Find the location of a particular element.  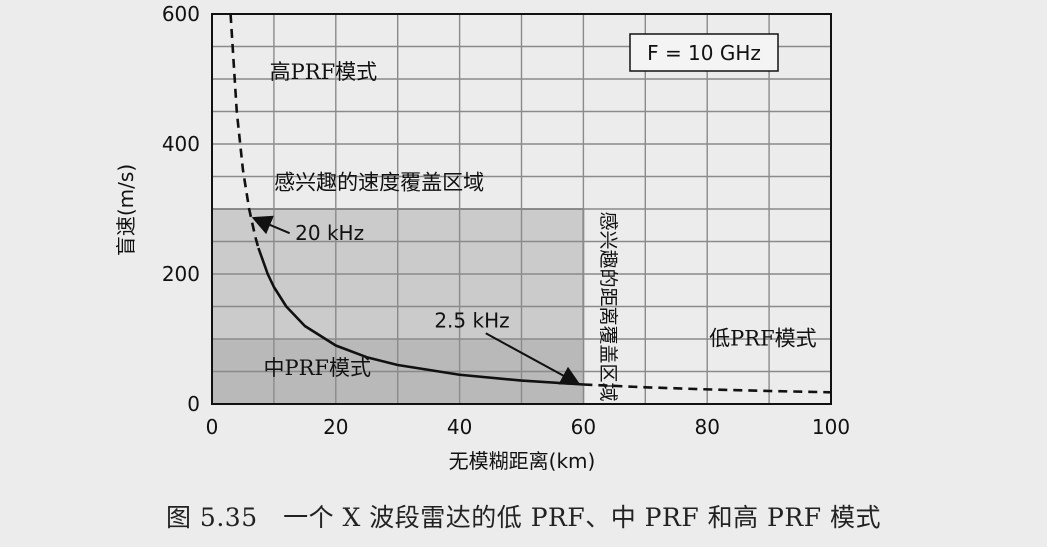

legend-box: F = 10 GHz is located at coordinates (704, 52).